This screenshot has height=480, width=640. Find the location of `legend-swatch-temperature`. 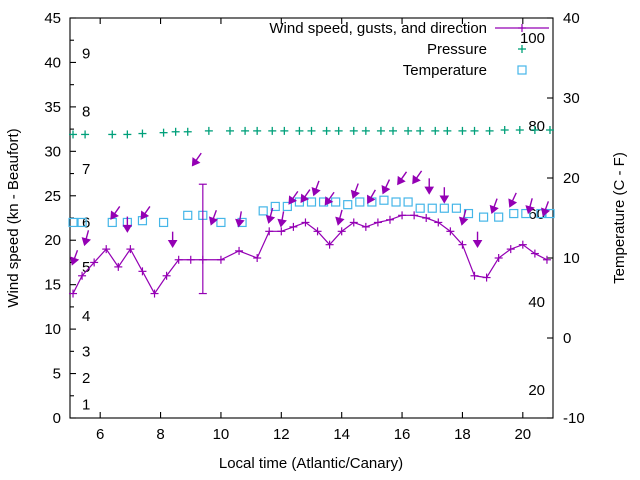

legend-swatch-temperature is located at coordinates (522, 70).